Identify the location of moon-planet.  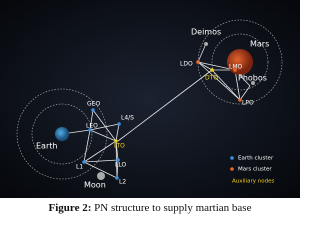
(101, 176).